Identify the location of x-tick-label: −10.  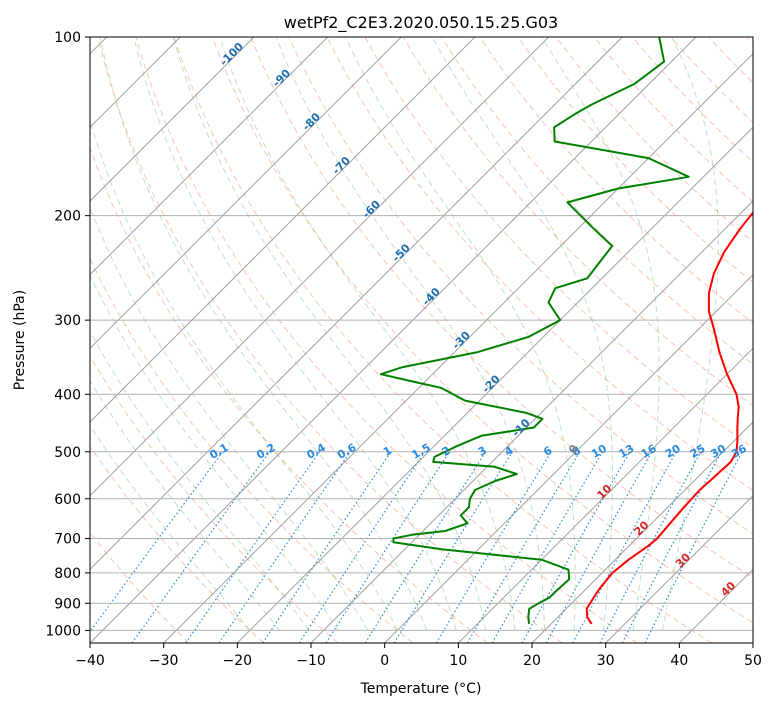
(311, 661).